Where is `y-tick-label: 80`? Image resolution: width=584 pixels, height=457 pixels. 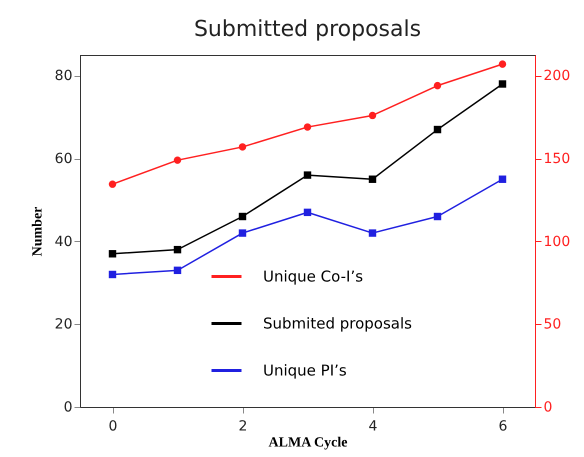
y-tick-label: 80 is located at coordinates (63, 76).